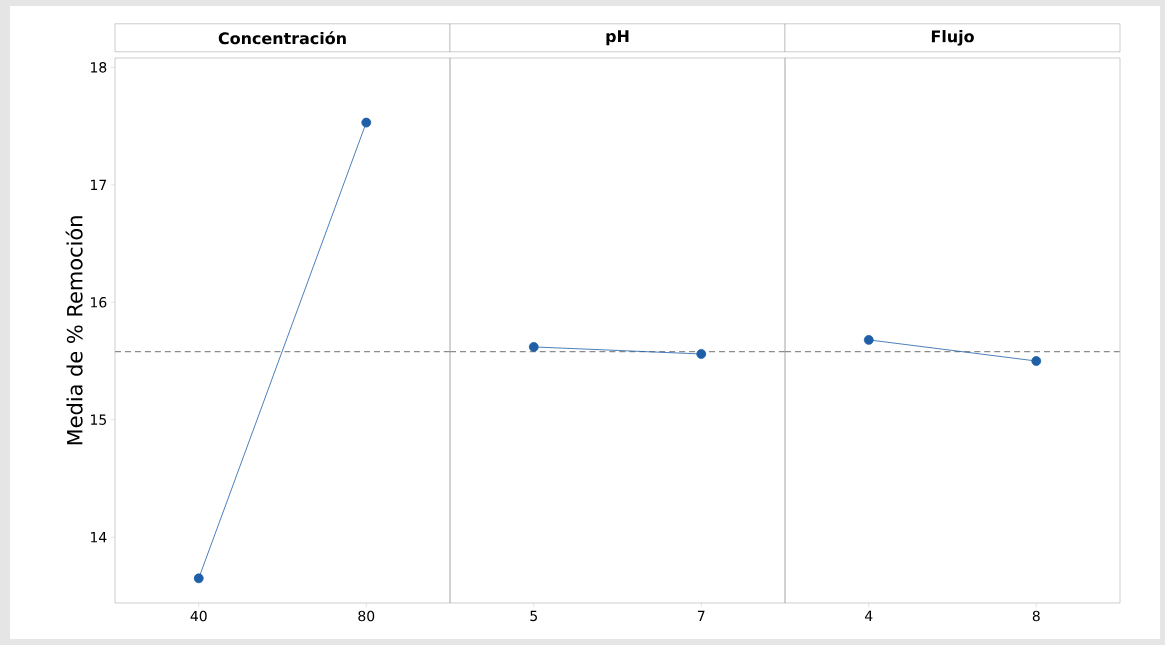  What do you see at coordinates (74, 330) in the screenshot?
I see `y-axis-title: Media de % Remoción` at bounding box center [74, 330].